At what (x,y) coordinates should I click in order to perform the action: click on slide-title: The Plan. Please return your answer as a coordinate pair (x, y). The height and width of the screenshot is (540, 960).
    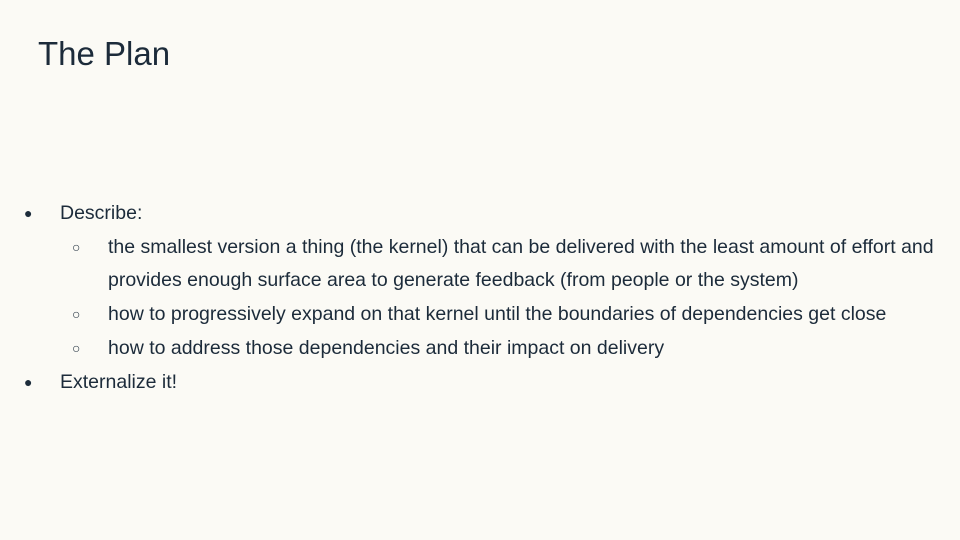
    Looking at the image, I should click on (104, 53).